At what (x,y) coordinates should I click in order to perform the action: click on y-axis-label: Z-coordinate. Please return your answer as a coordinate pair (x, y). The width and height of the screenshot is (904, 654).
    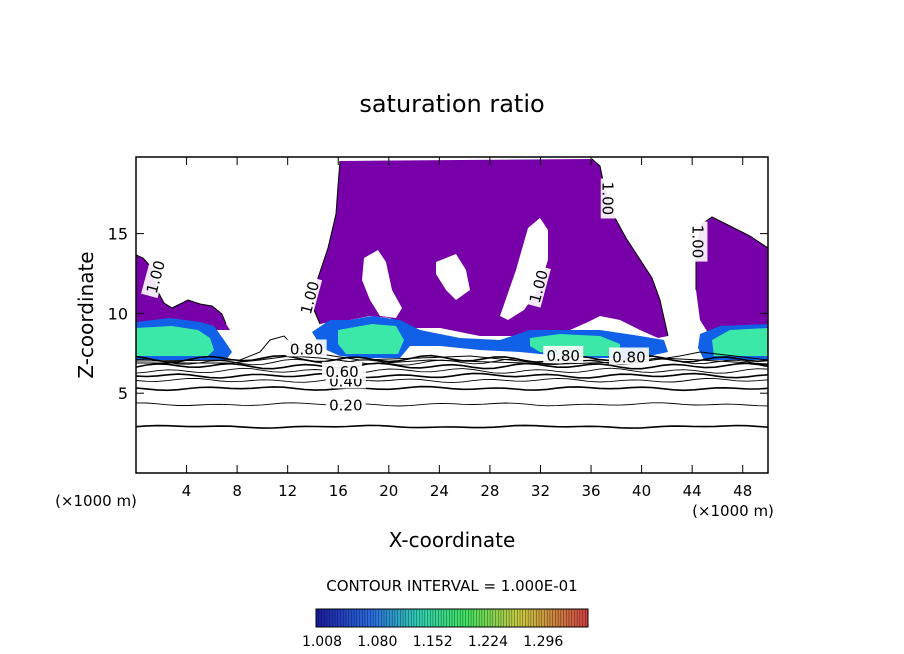
    Looking at the image, I should click on (86, 314).